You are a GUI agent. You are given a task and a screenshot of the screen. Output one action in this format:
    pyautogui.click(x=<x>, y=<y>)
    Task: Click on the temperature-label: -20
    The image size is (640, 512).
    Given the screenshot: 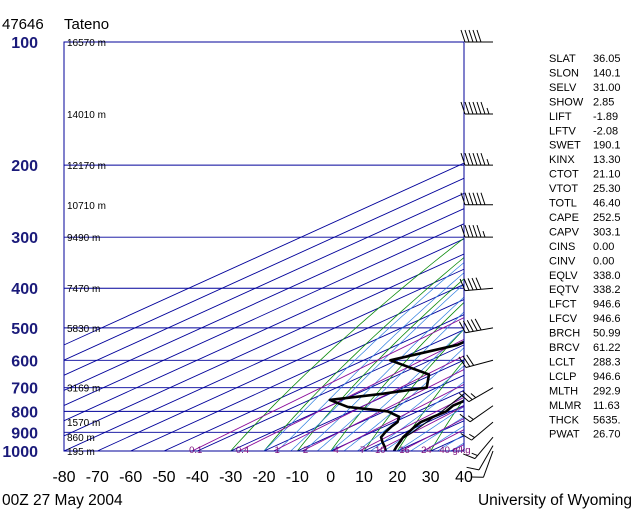 What is the action you would take?
    pyautogui.click(x=263, y=477)
    